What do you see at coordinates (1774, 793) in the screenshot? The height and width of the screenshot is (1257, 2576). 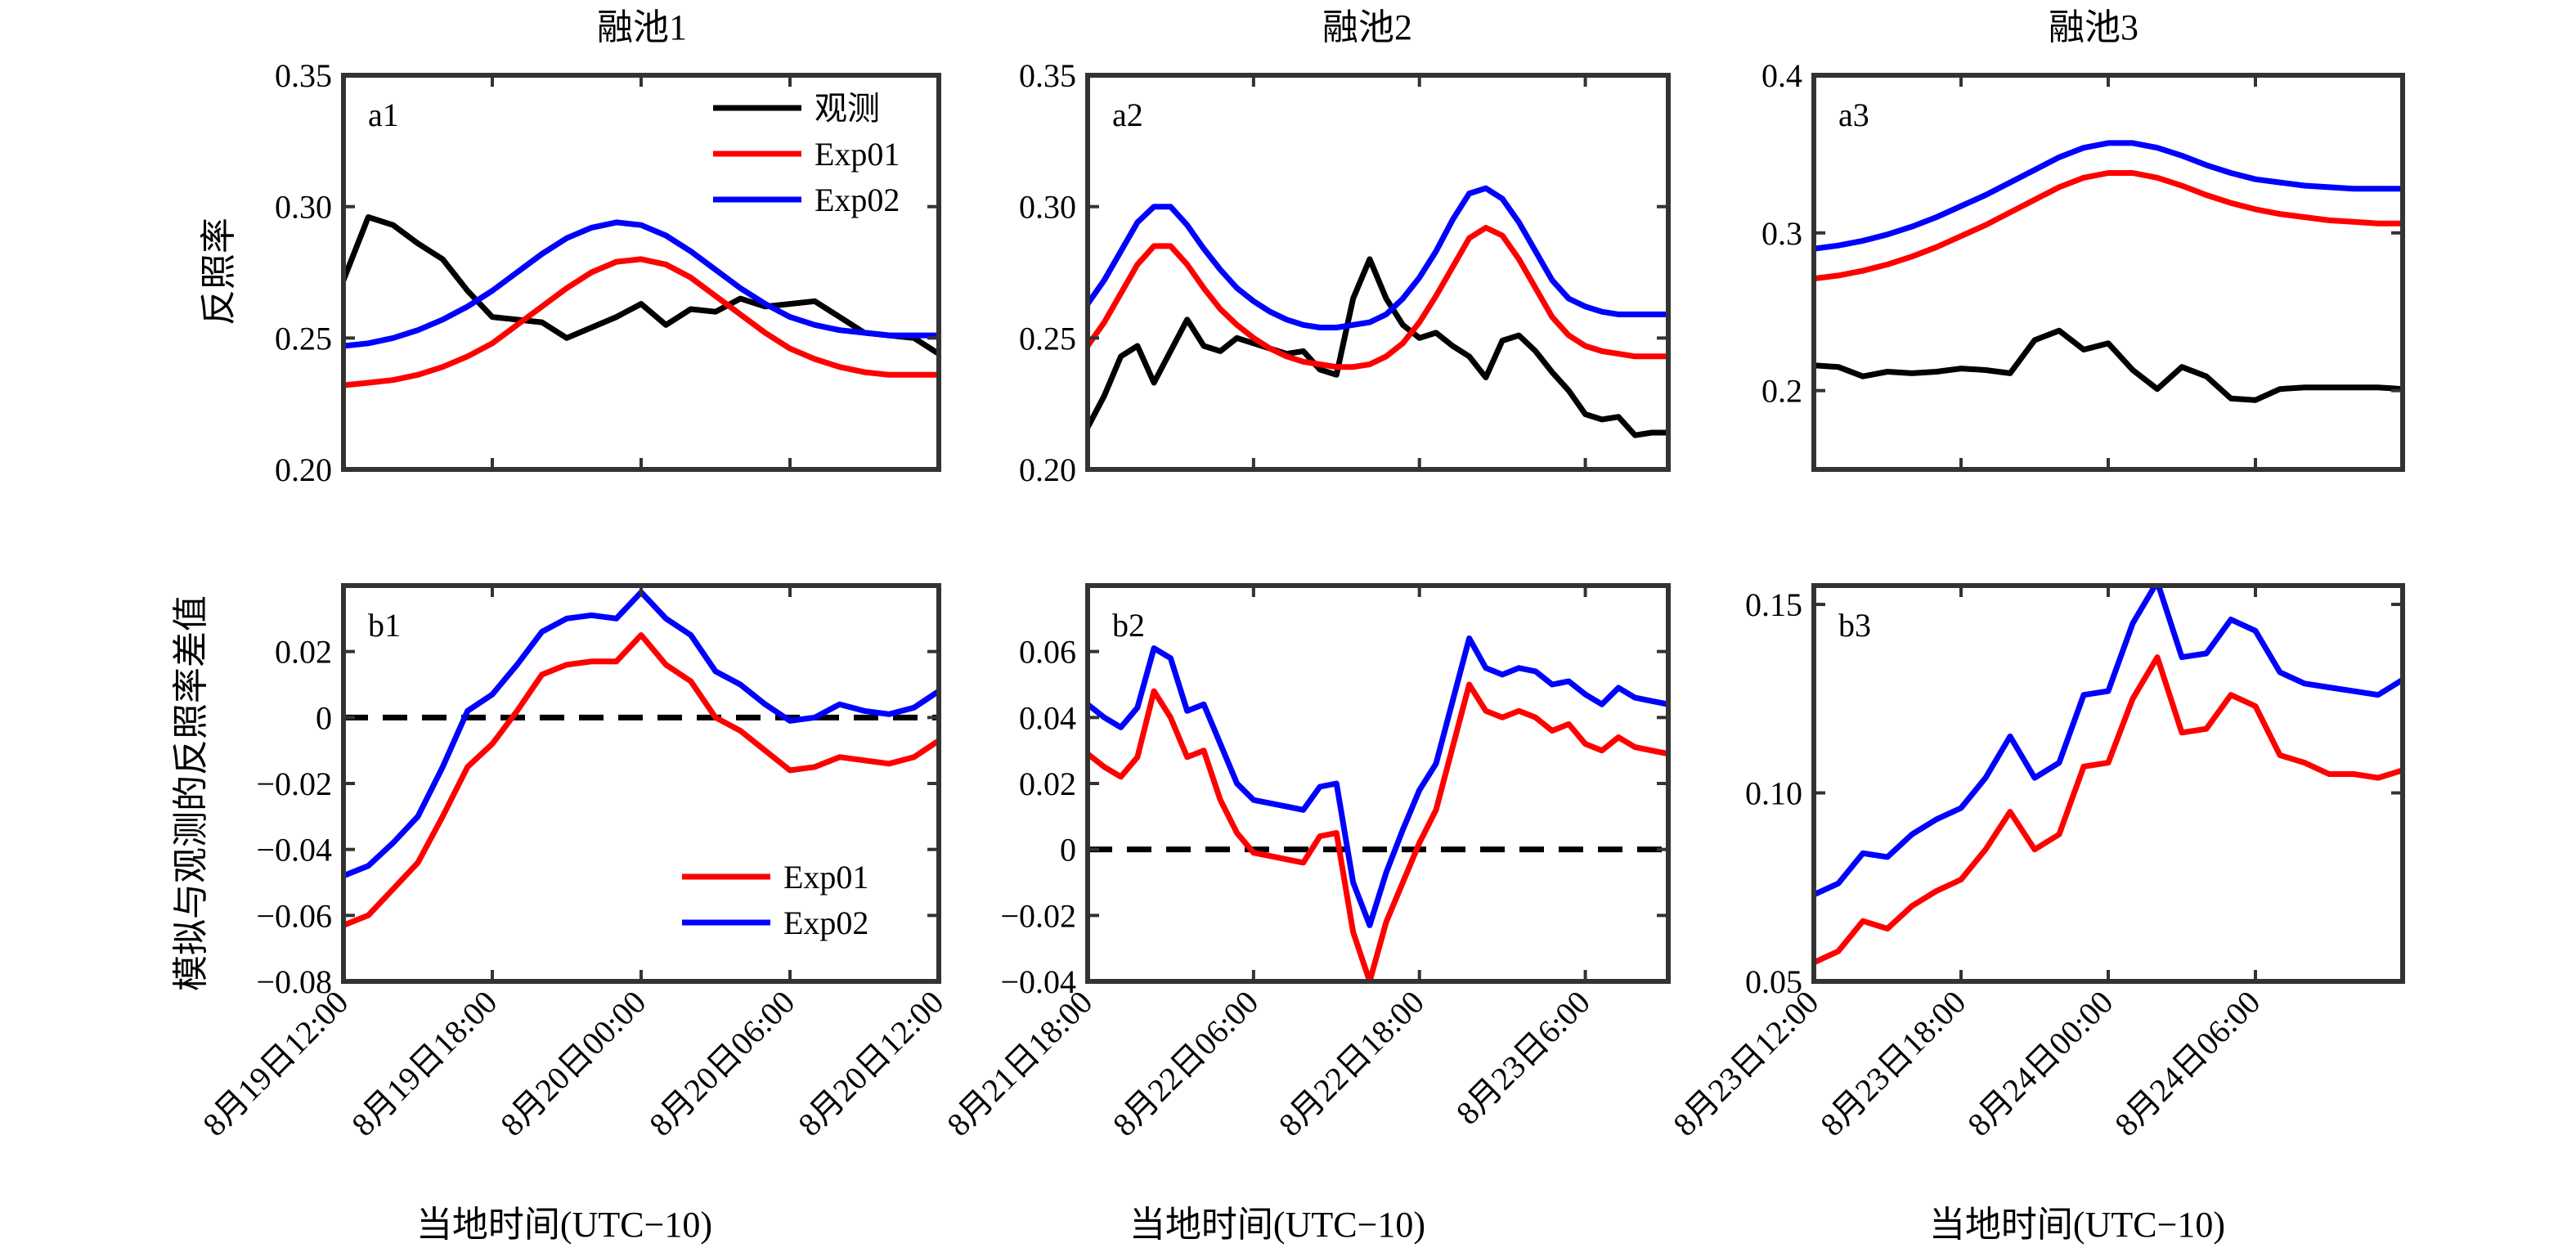 I see `y-tick-label: 0.10` at bounding box center [1774, 793].